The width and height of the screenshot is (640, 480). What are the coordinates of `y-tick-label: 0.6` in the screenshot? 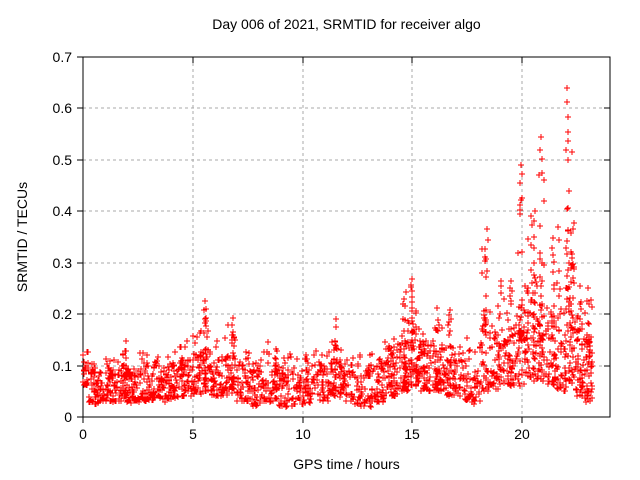 It's located at (62, 108).